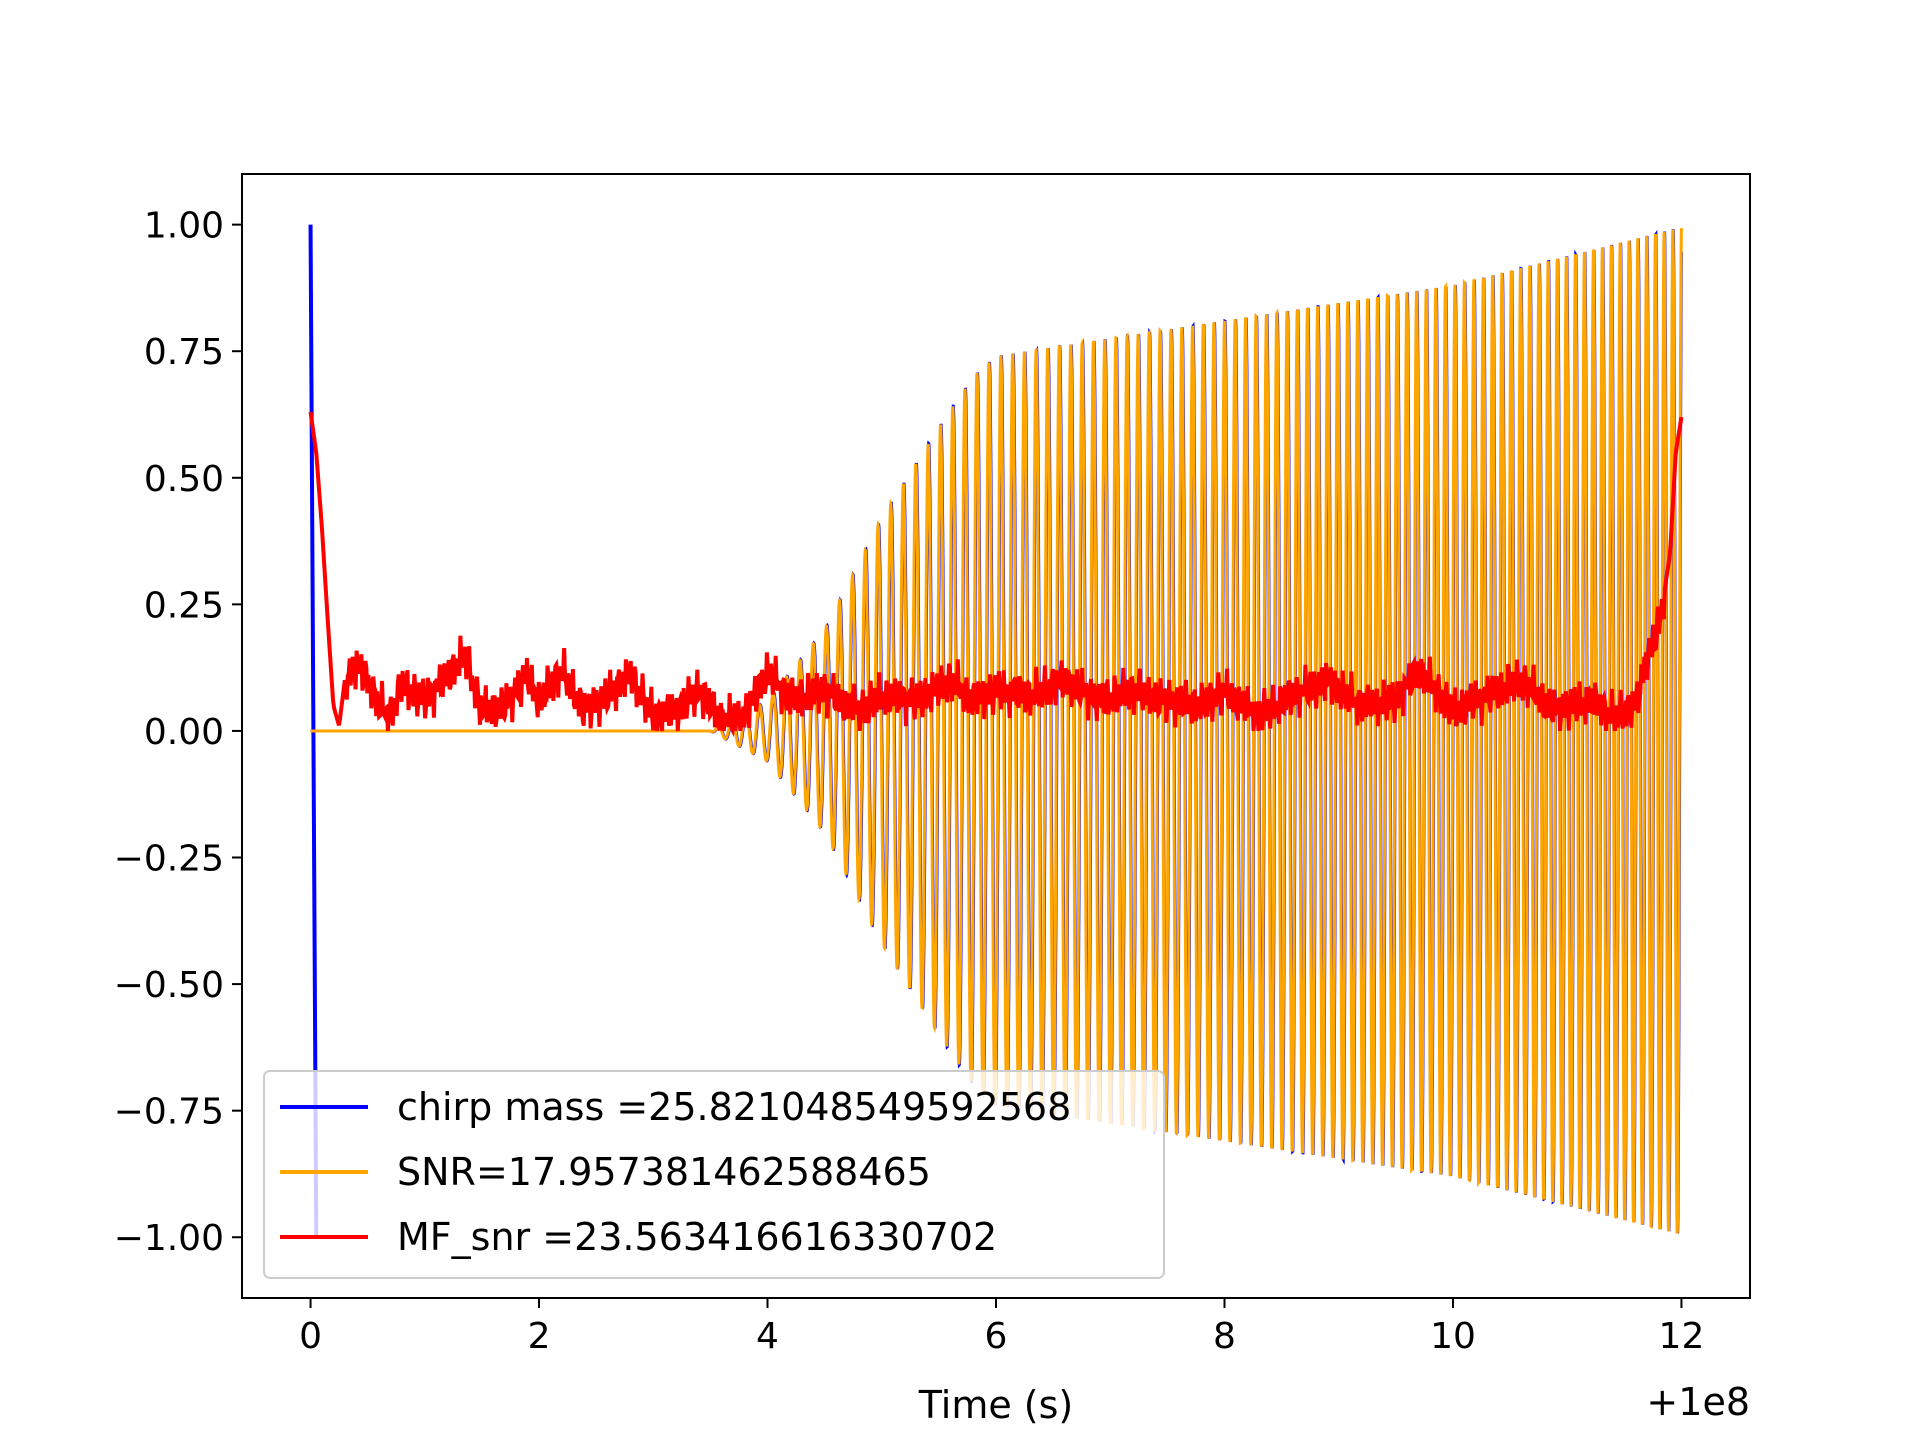  Describe the element at coordinates (1224, 1336) in the screenshot. I see `x-tick-label: 8` at that location.